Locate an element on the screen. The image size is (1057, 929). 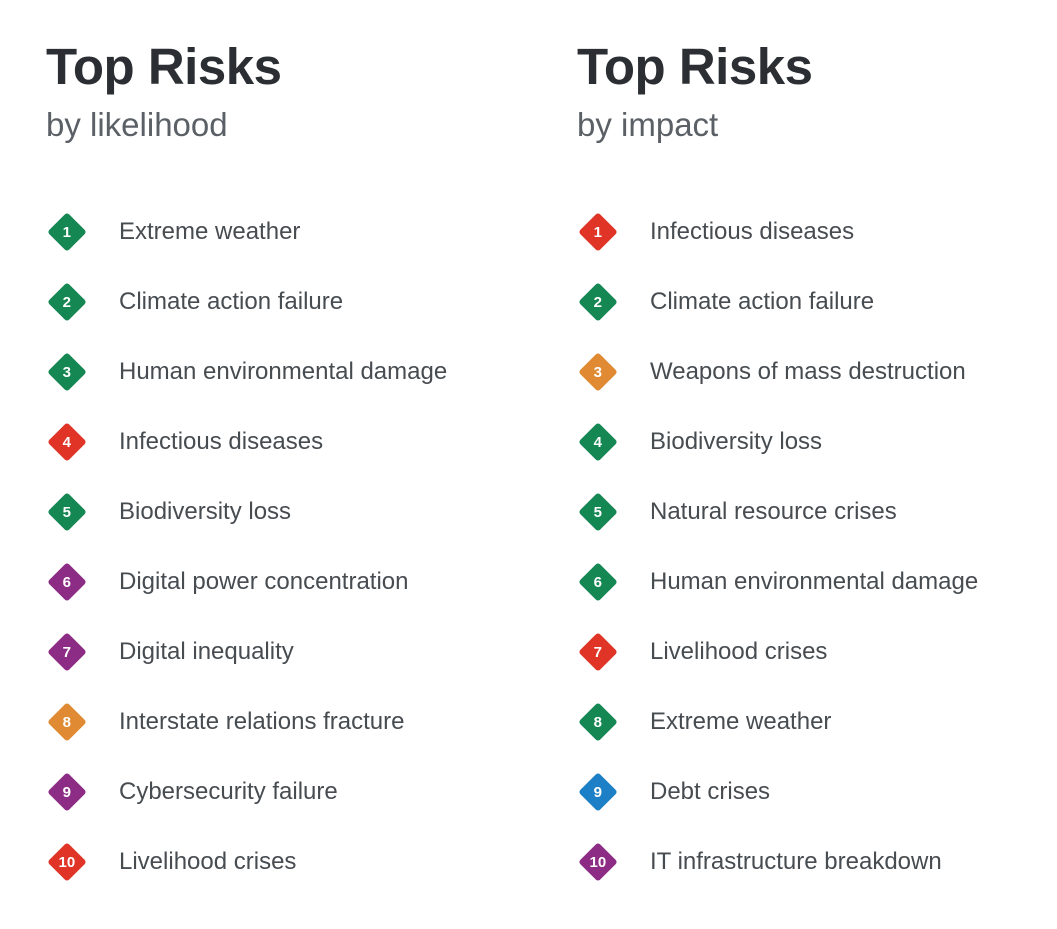
risk-list-item: 9 Cybersecurity failure is located at coordinates (311, 792).